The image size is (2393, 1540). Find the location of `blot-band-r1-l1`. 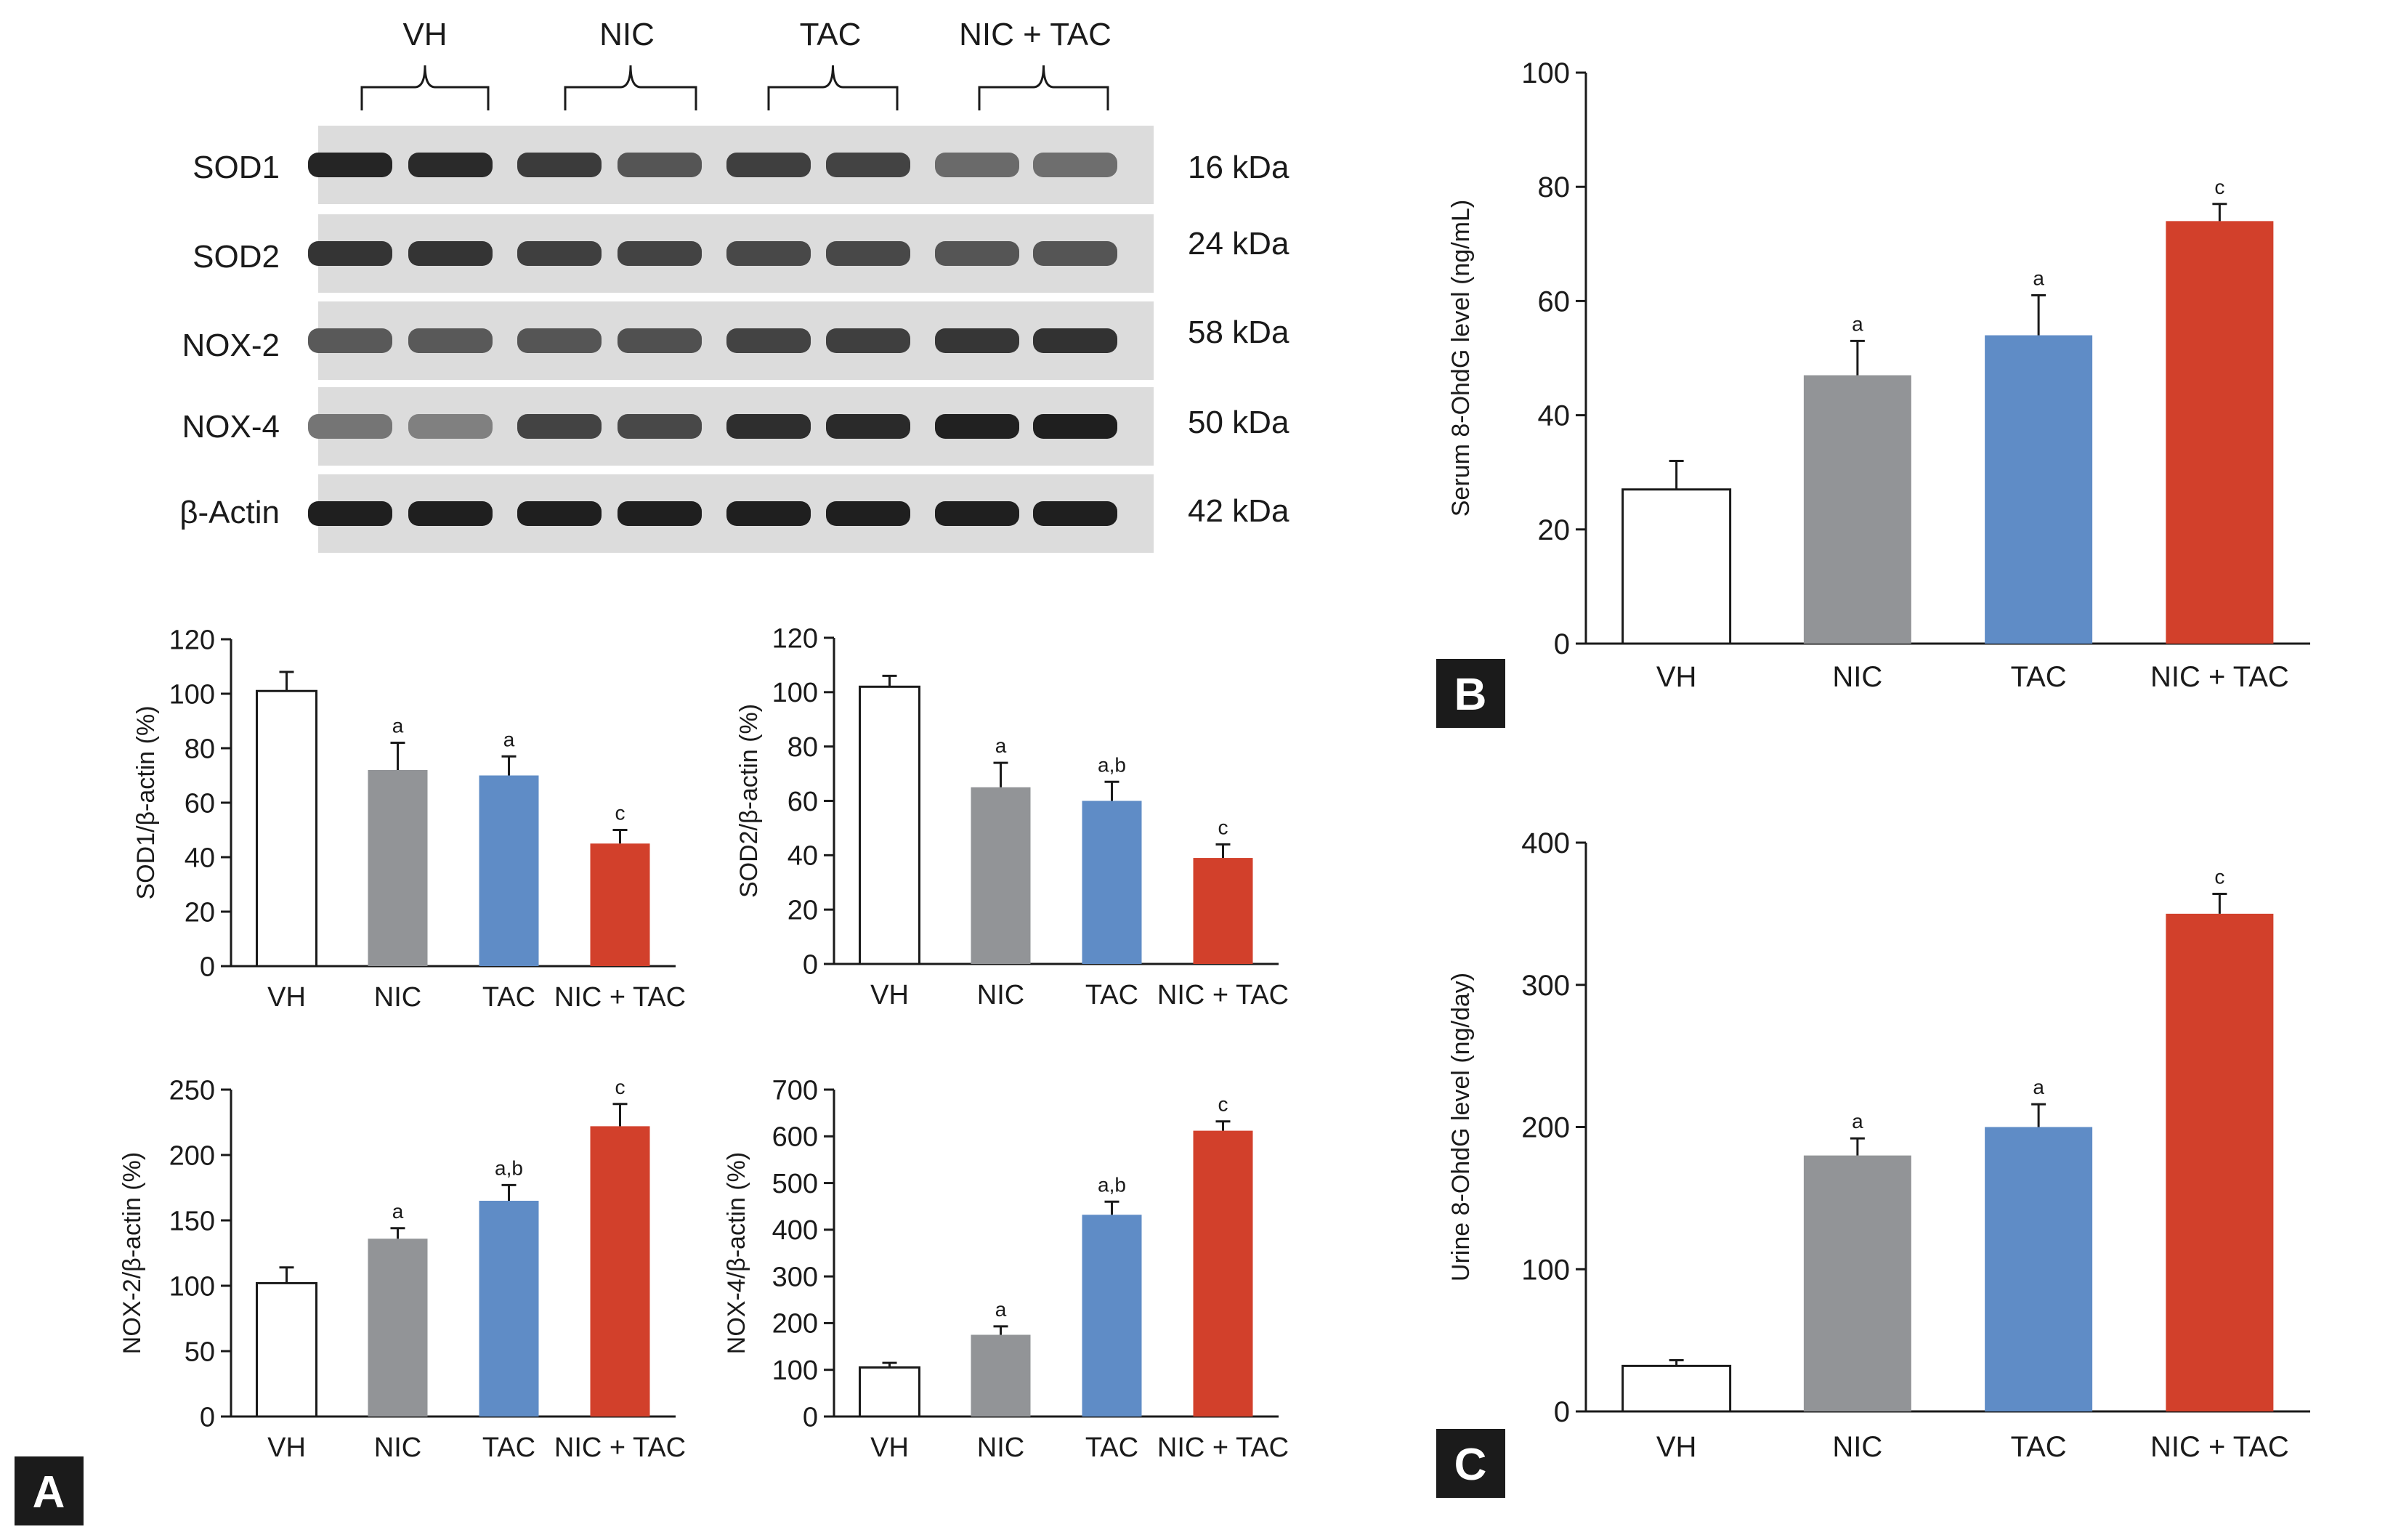

blot-band-r1-l1 is located at coordinates (450, 253).